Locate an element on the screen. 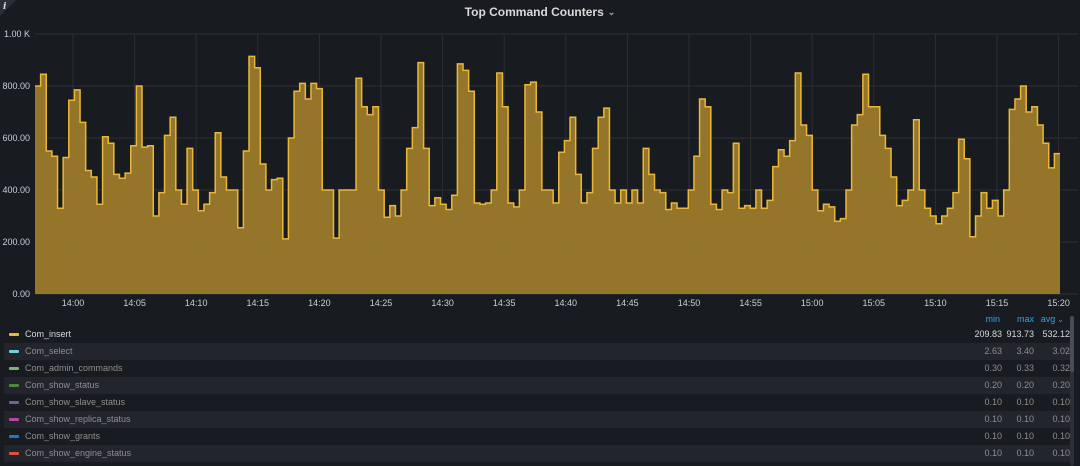  y-tick-label: 800.00 is located at coordinates (16, 86).